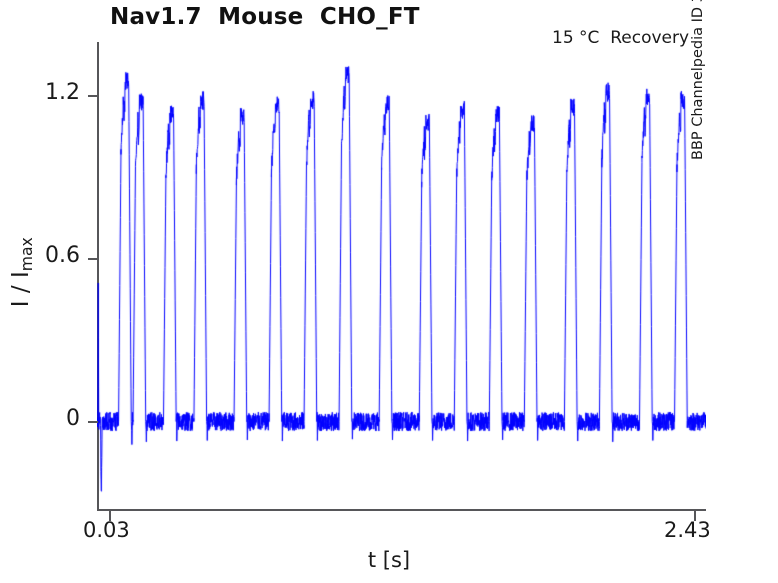  I want to click on y-tick-label: 0.6, so click(62, 255).